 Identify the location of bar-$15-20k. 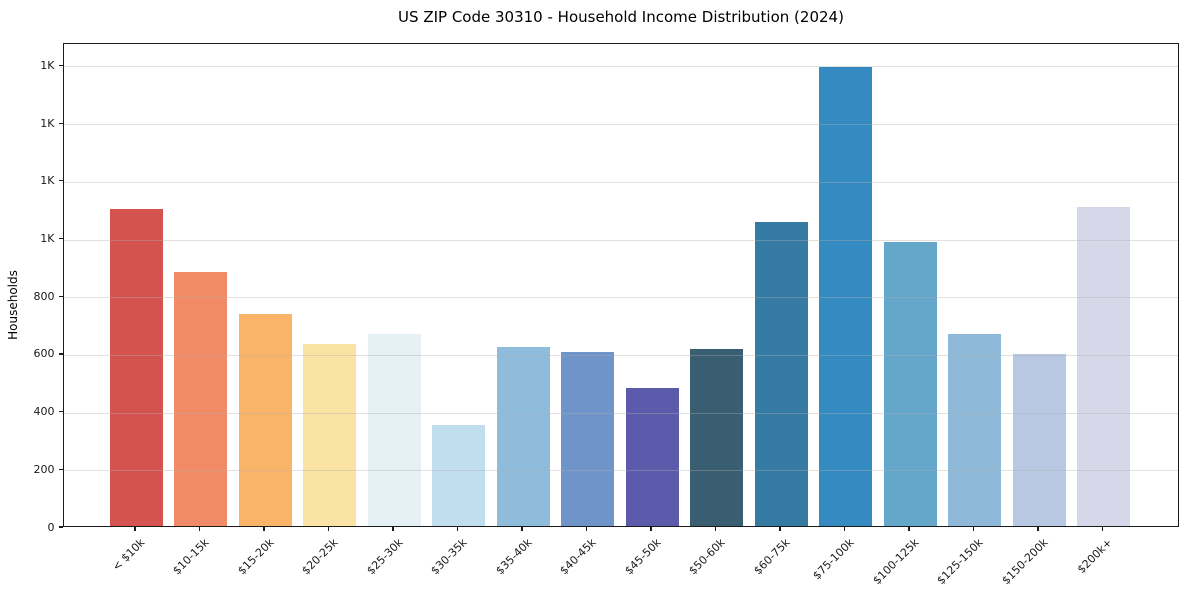
(265, 420).